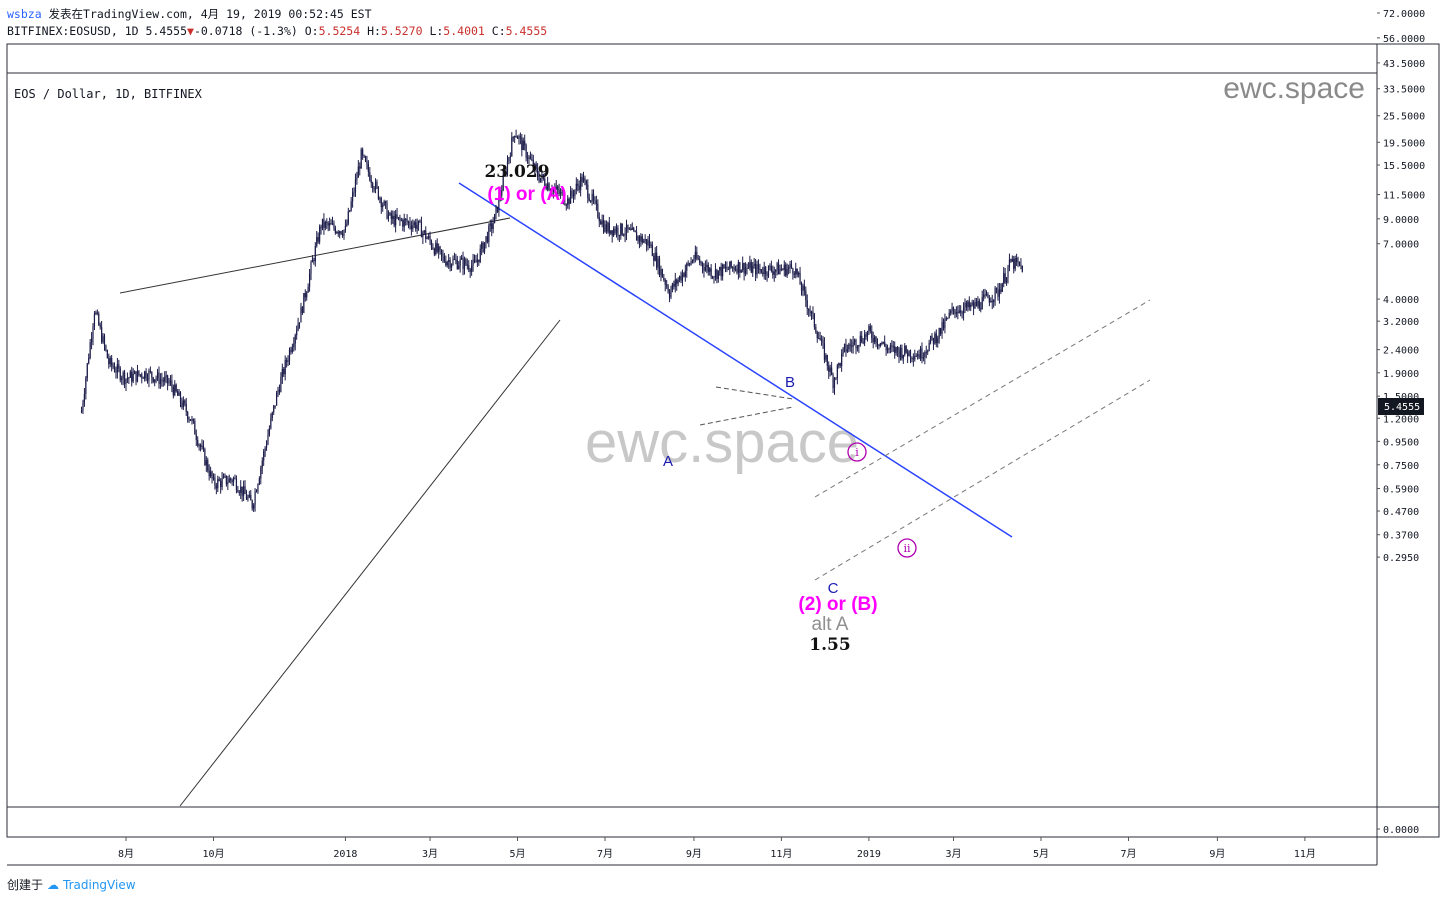 The height and width of the screenshot is (902, 1446). I want to click on channel-upper-line, so click(982, 398).